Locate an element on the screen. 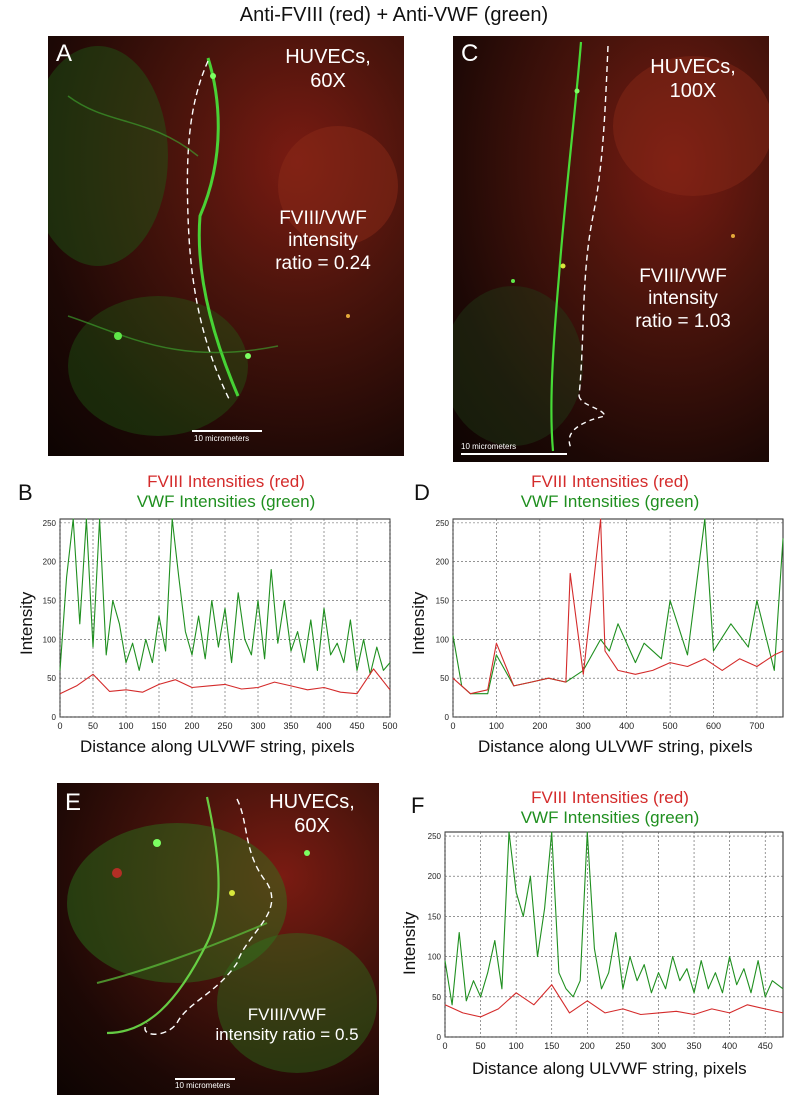 This screenshot has width=788, height=1100. panel-a-ratio-line2: intensity is located at coordinates (323, 241).